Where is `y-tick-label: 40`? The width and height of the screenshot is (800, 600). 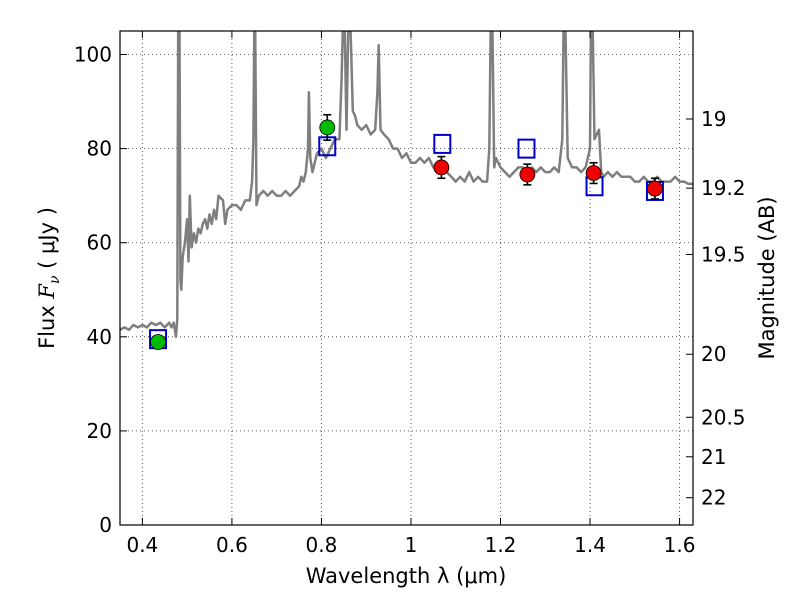
y-tick-label: 40 is located at coordinates (99, 337).